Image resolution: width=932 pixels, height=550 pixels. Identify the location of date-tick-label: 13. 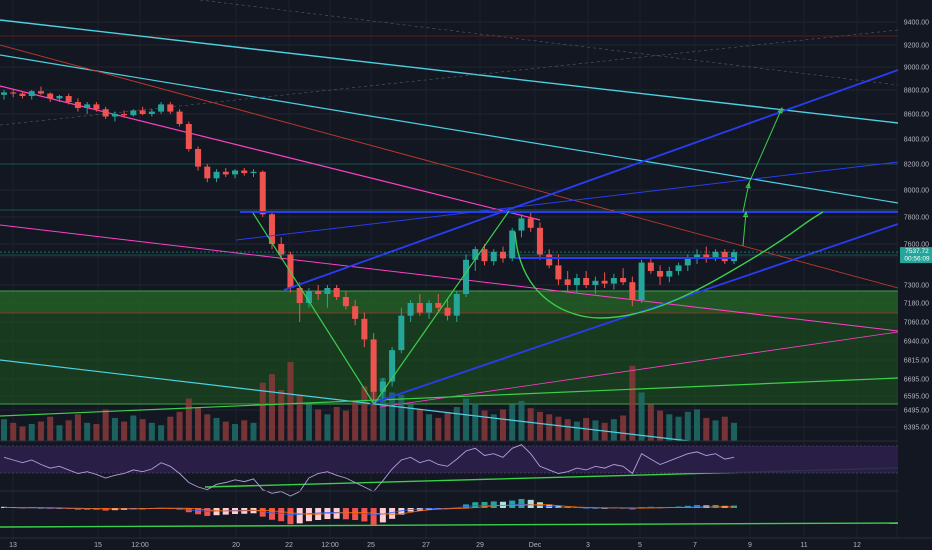
(13, 545).